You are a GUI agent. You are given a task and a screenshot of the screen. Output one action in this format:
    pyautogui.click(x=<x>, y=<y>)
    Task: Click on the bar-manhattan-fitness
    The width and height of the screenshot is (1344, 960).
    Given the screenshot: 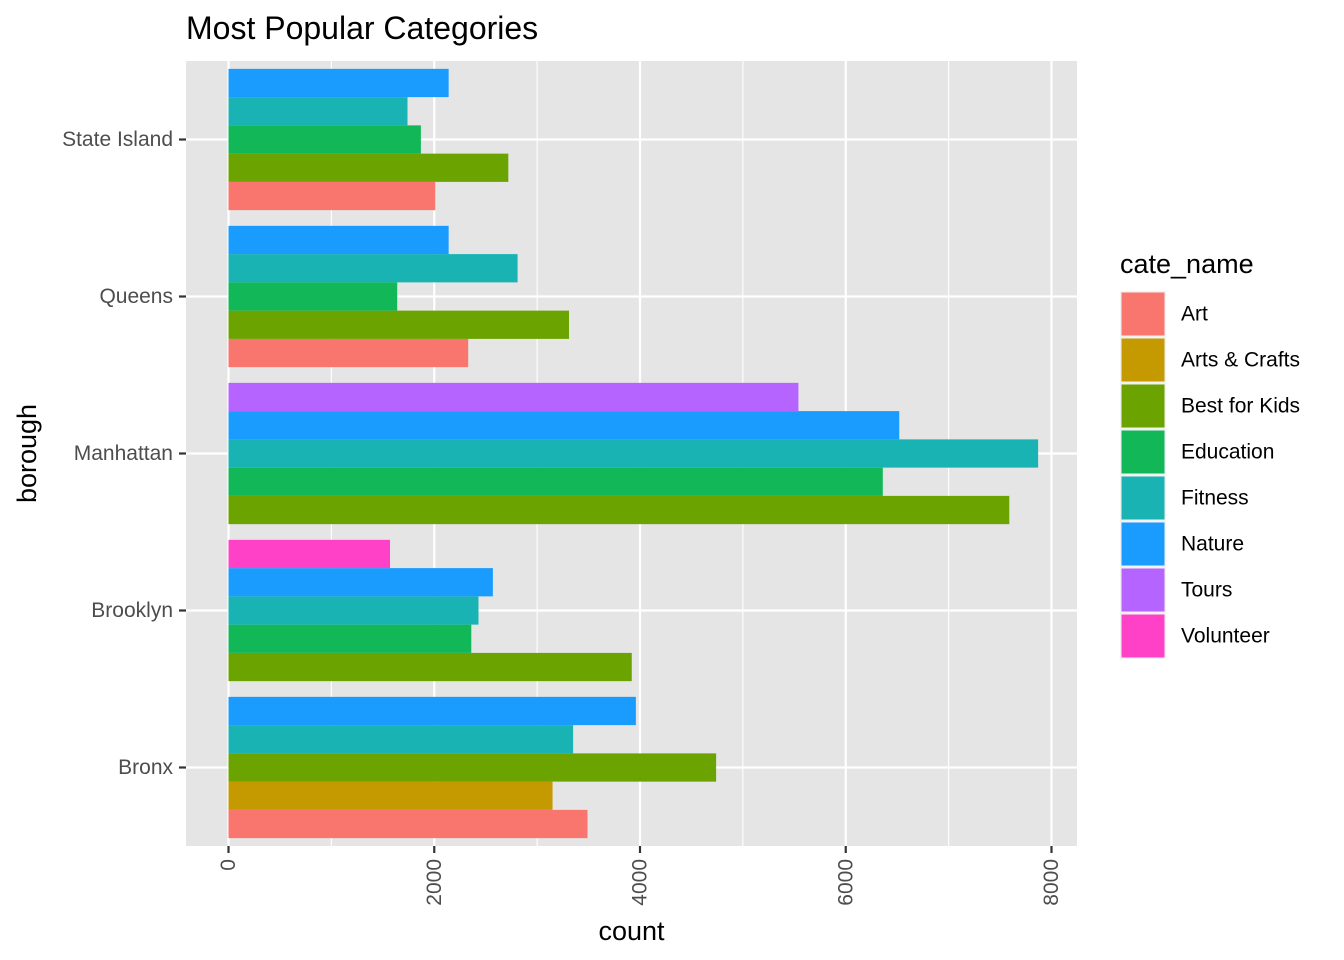 What is the action you would take?
    pyautogui.click(x=633, y=453)
    